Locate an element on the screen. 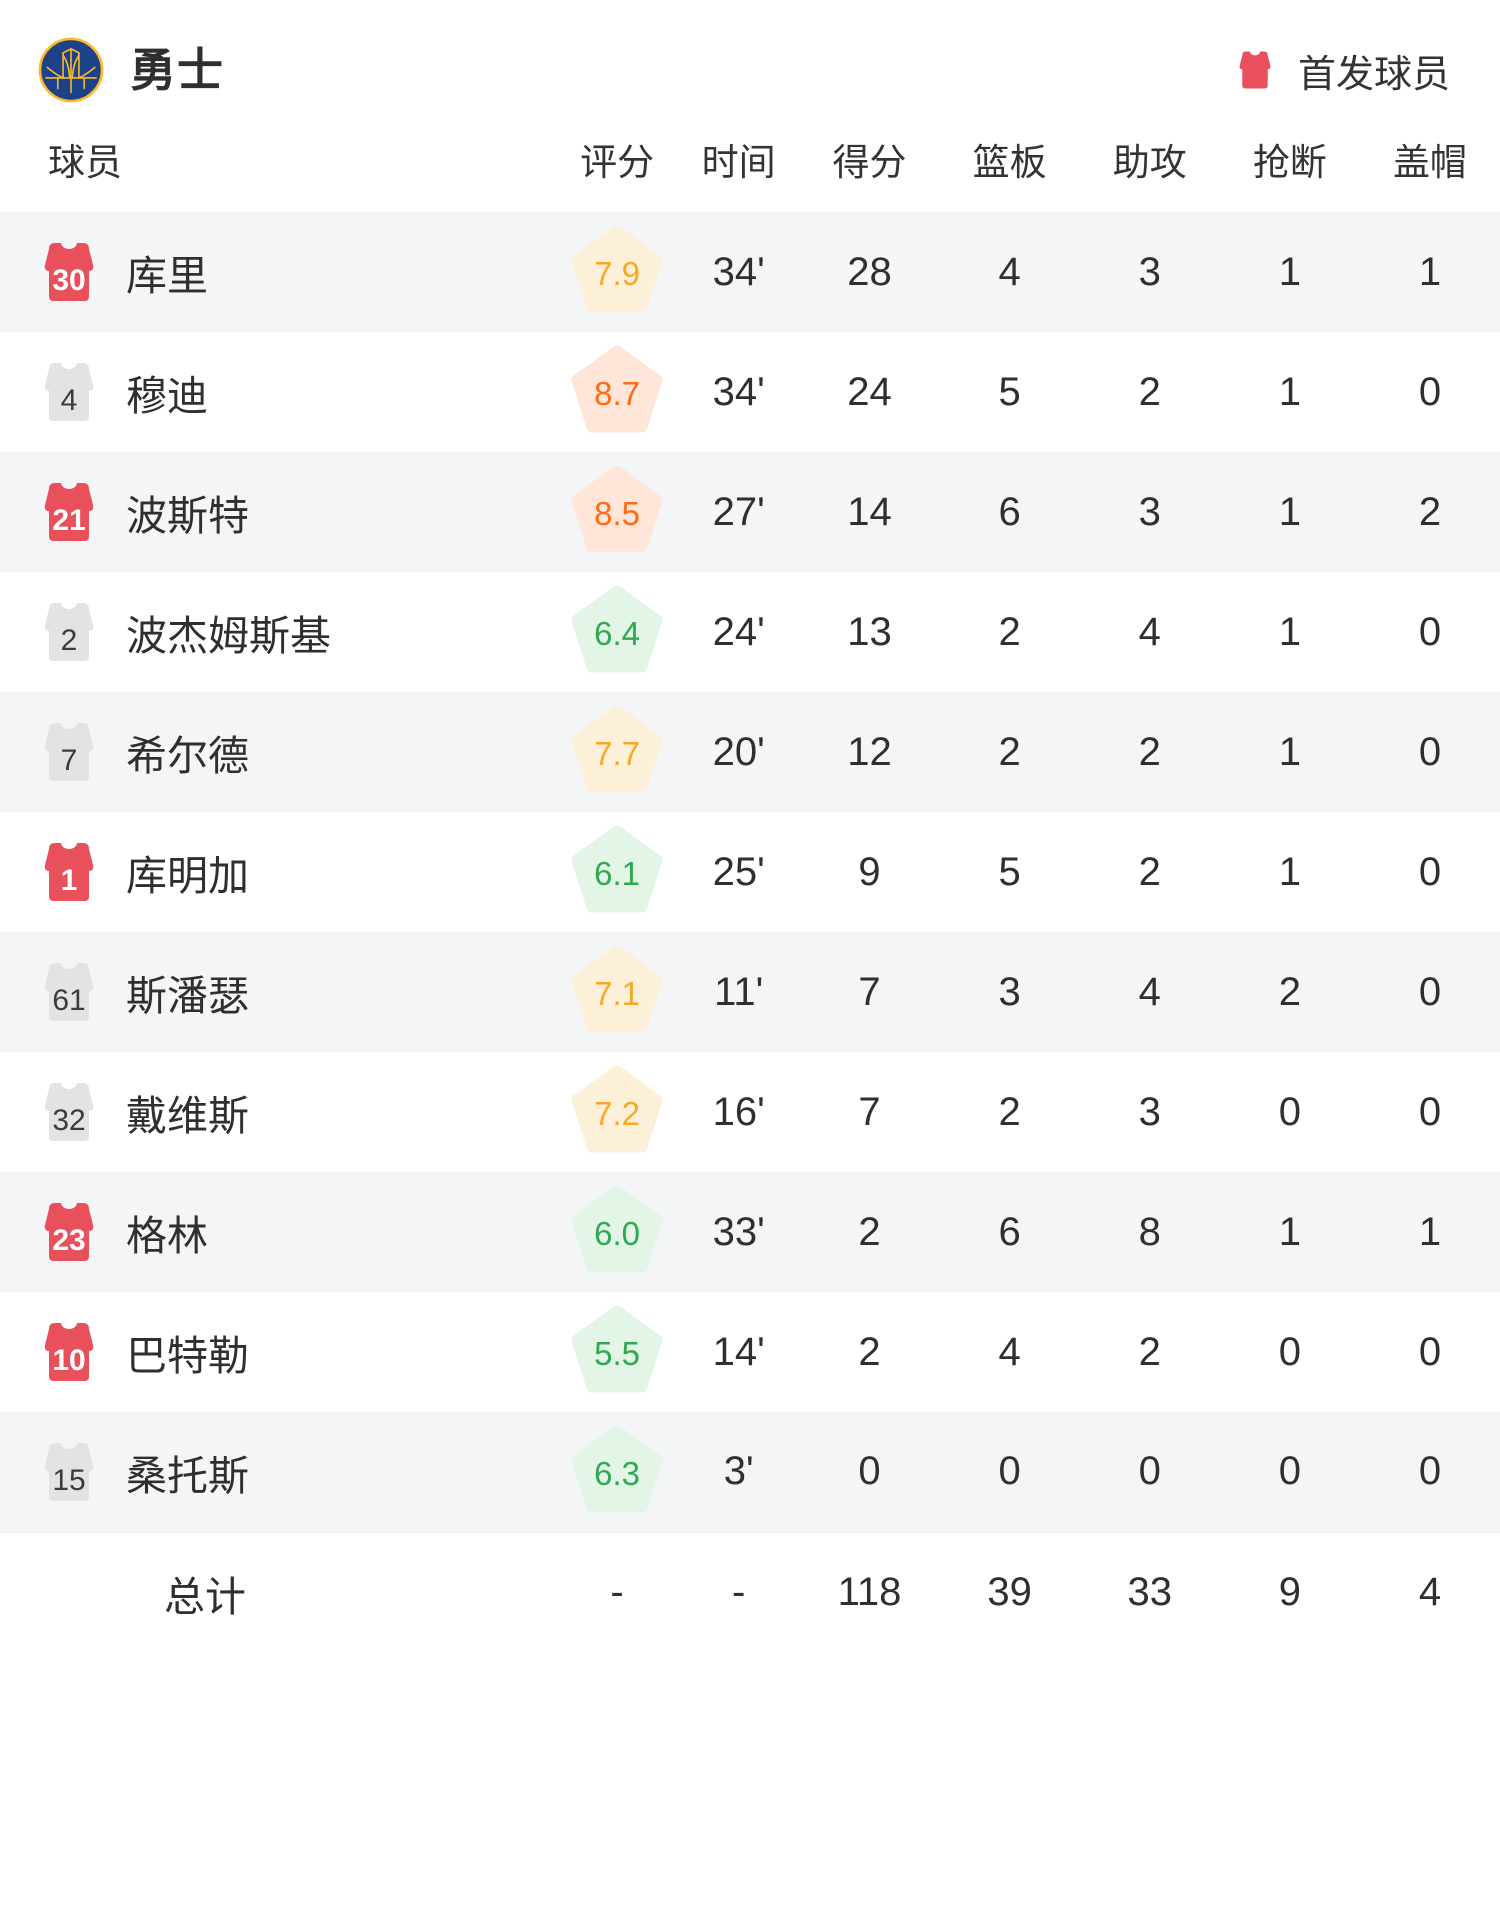 The width and height of the screenshot is (1500, 1920). points-cell: 0 is located at coordinates (869, 1471).